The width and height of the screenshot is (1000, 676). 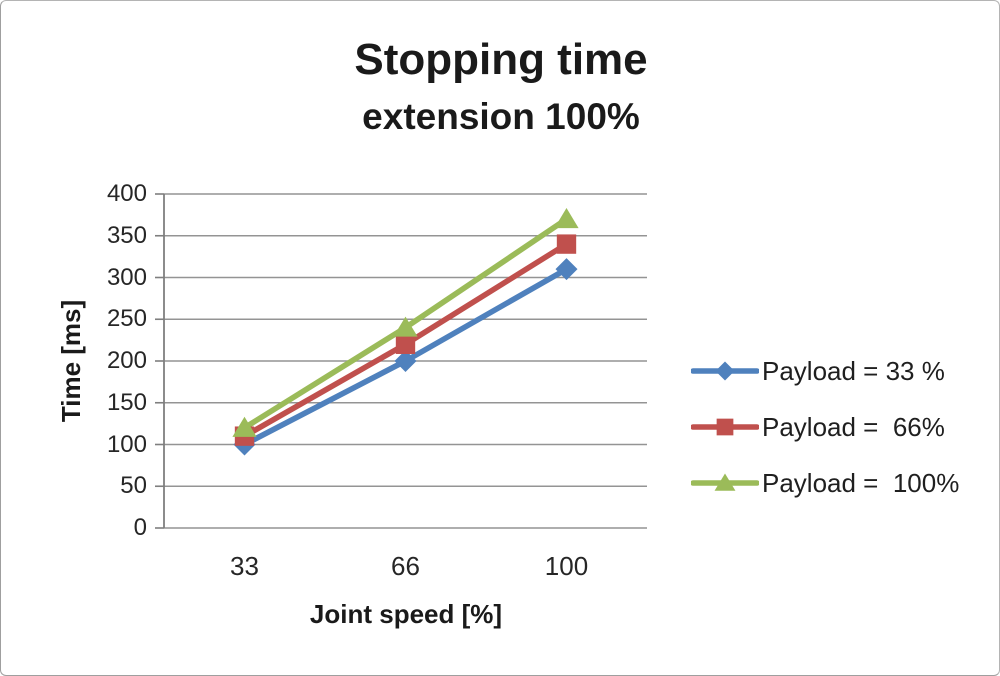 I want to click on legend-diamond-marker-icon, so click(x=725, y=371).